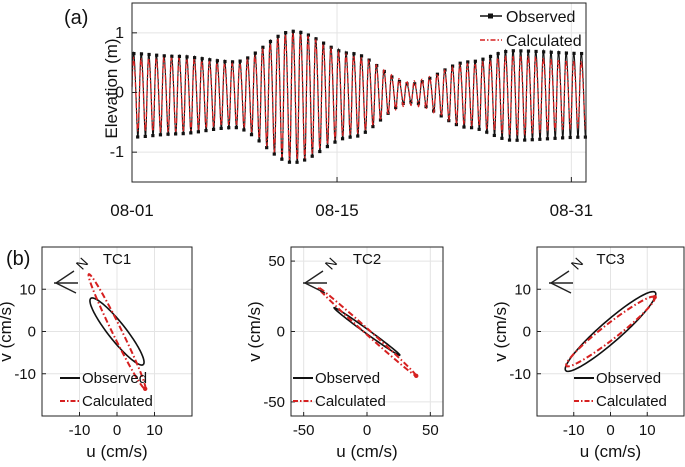 This screenshot has height=467, width=685. I want to click on y-tick-label: 1, so click(119, 33).